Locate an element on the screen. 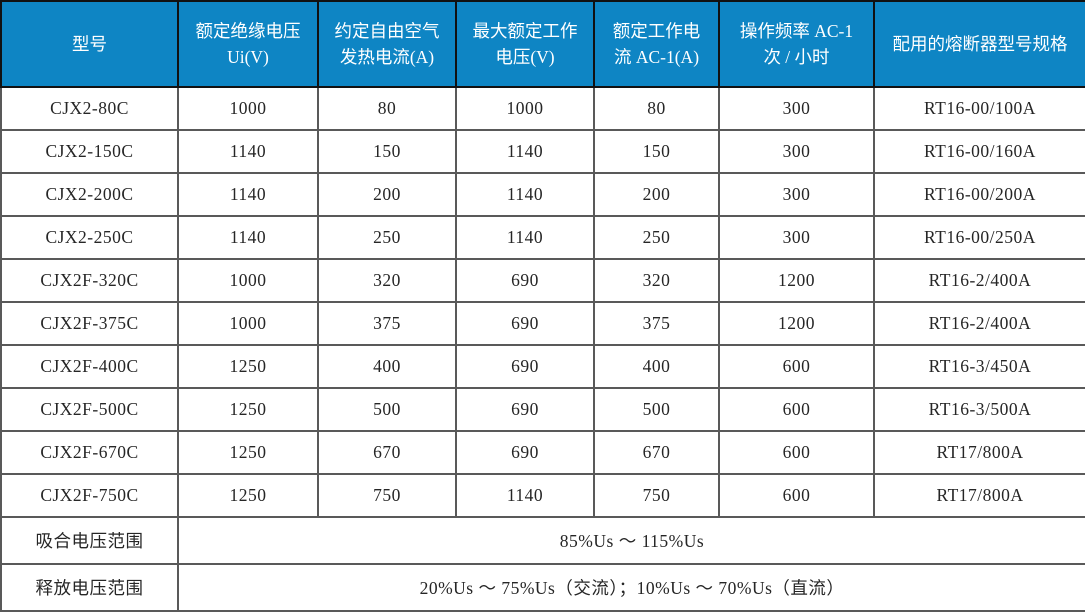  cell-working-current: 200 is located at coordinates (656, 194).